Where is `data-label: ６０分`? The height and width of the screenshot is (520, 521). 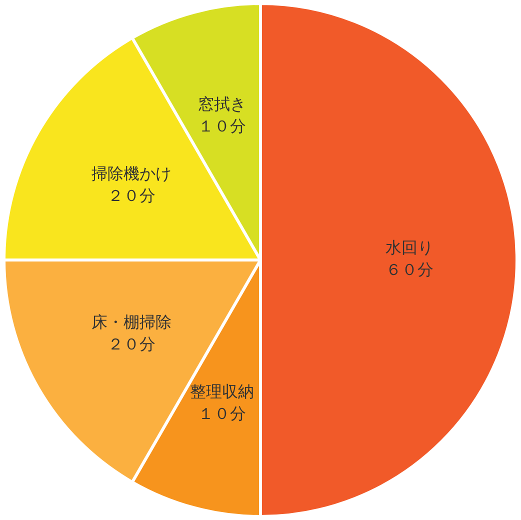
data-label: ６０分 is located at coordinates (409, 270).